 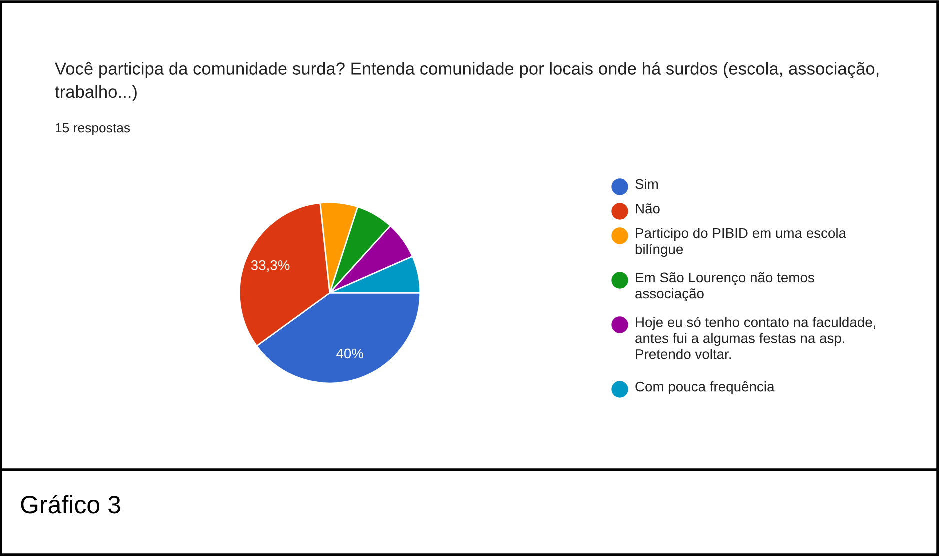 What do you see at coordinates (70, 504) in the screenshot?
I see `text: Gráfico 3` at bounding box center [70, 504].